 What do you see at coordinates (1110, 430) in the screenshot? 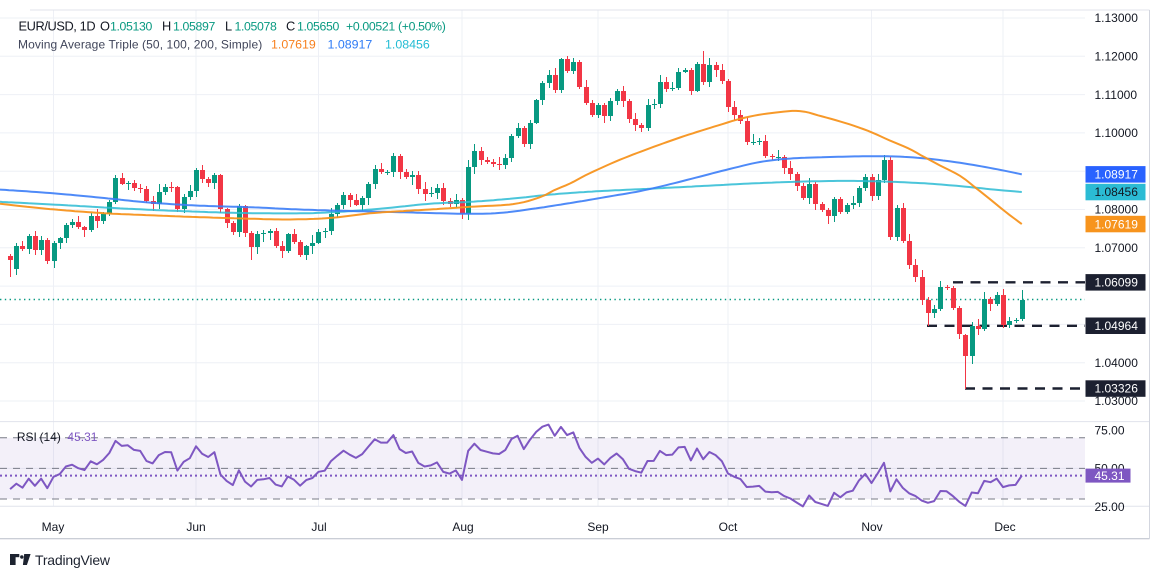
I see `svg-text: 75.00` at bounding box center [1110, 430].